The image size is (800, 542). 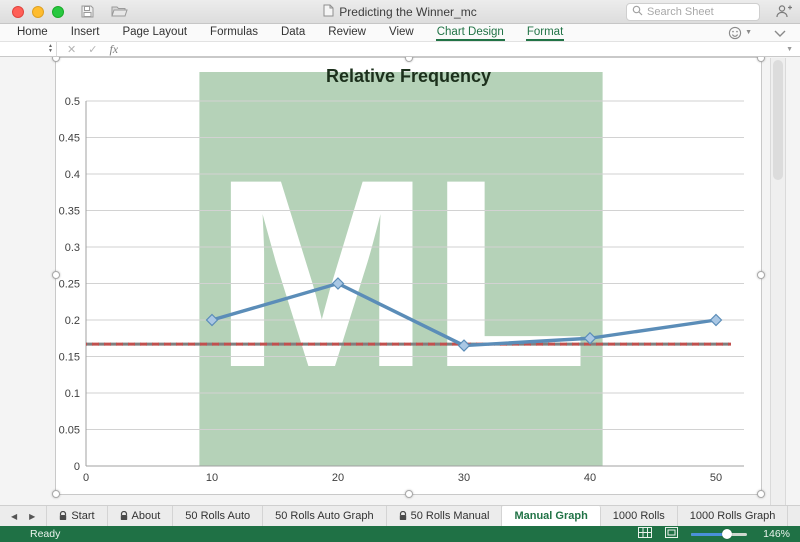 I want to click on sheet-tab-manual-graph: Manual Graph, so click(x=551, y=516).